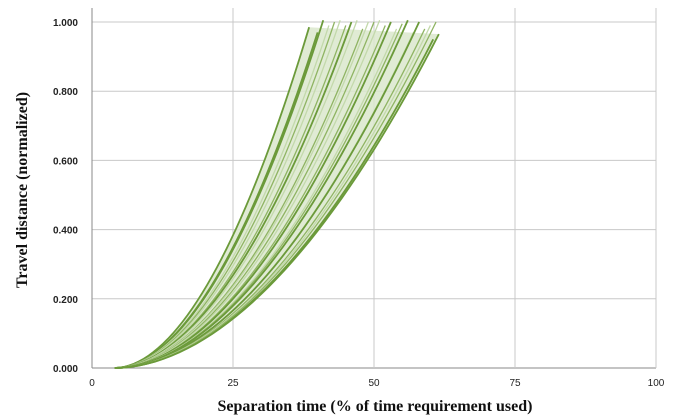 The width and height of the screenshot is (675, 417). What do you see at coordinates (65, 92) in the screenshot?
I see `y-tick-label: 0.800` at bounding box center [65, 92].